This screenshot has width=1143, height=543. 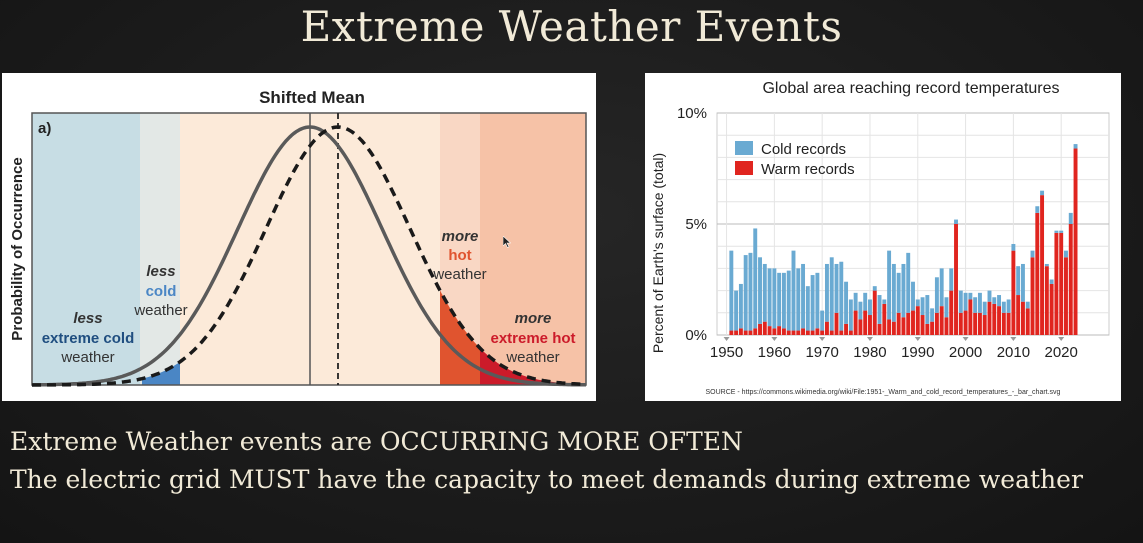 I want to click on bar-cold-1980, so click(x=870, y=307).